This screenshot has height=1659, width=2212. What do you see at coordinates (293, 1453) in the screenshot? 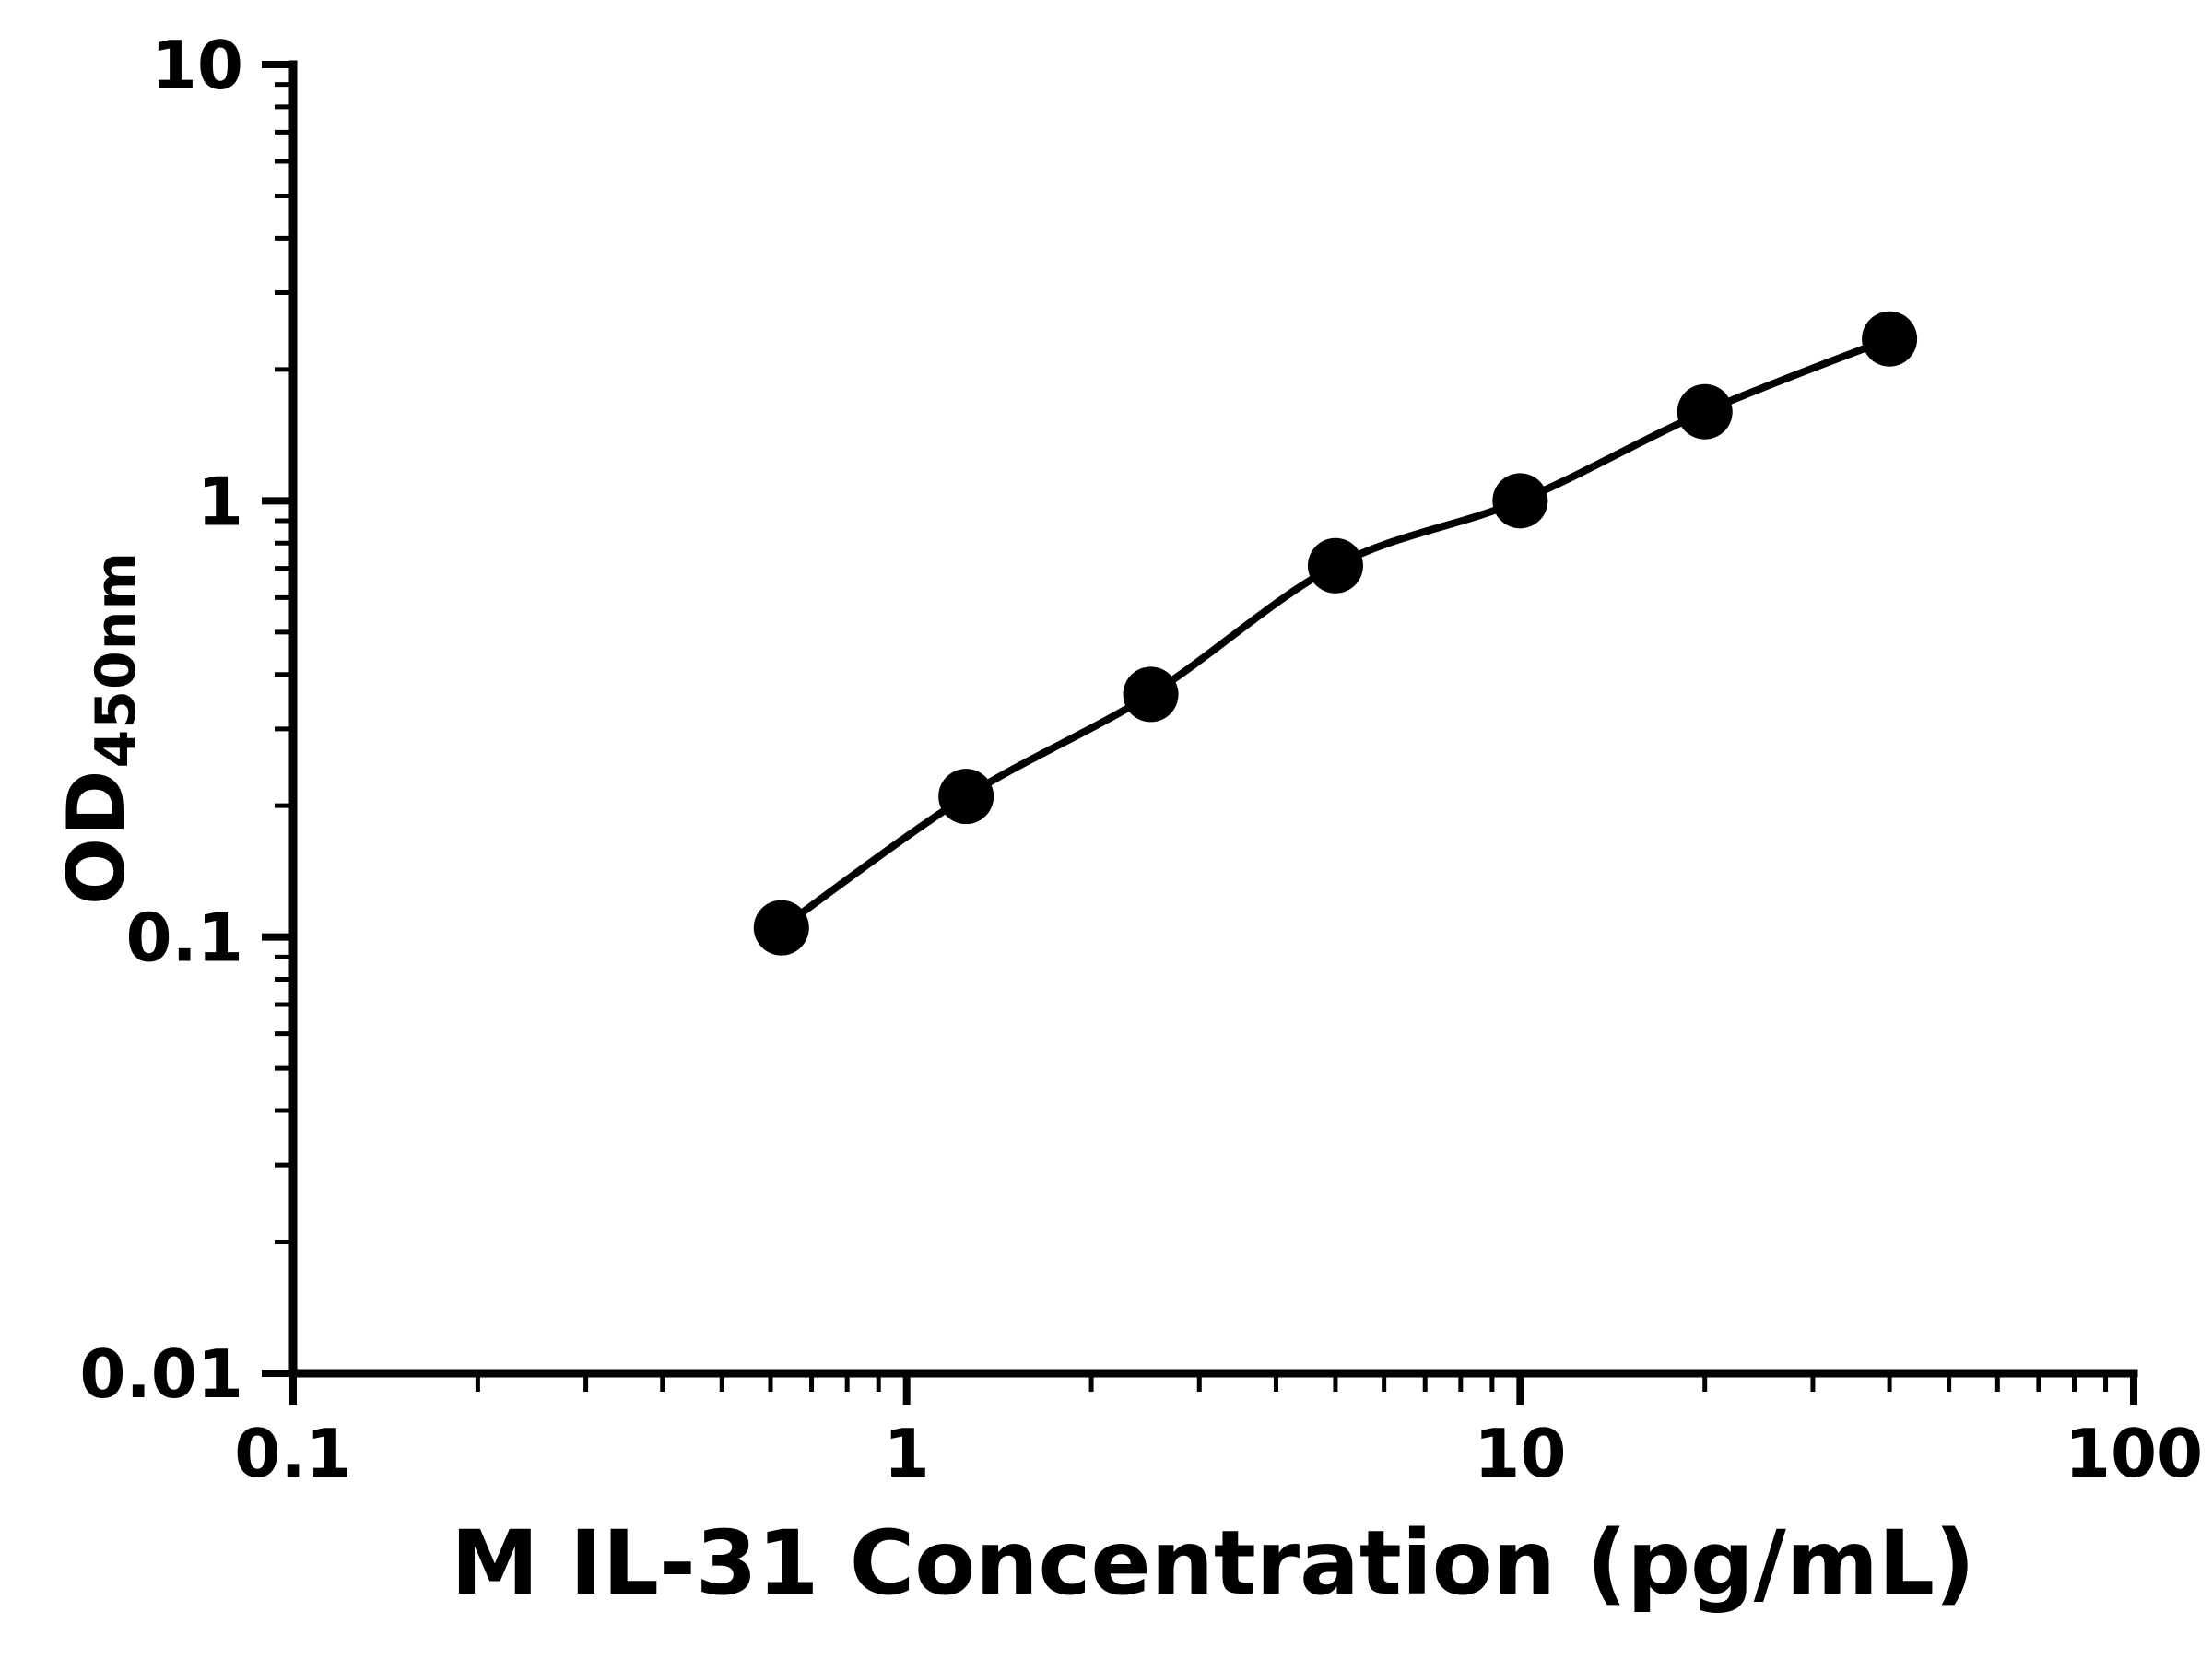
I see `x-tick-label: 0.1` at bounding box center [293, 1453].